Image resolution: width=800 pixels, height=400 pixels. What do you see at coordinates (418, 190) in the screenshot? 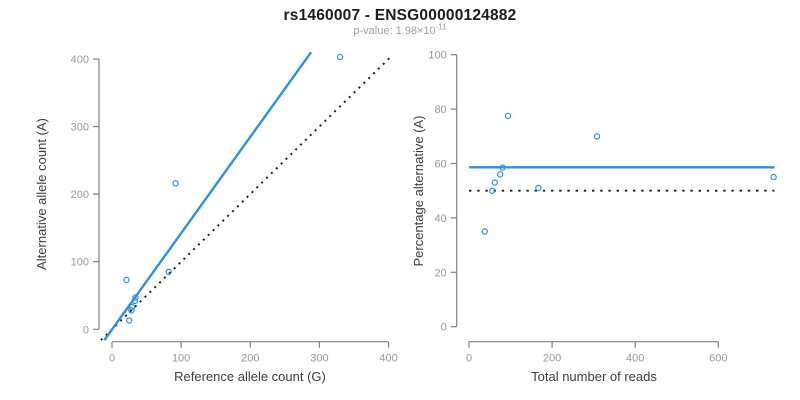
I see `right-y-axis-title: Percentage alternative (A)` at bounding box center [418, 190].